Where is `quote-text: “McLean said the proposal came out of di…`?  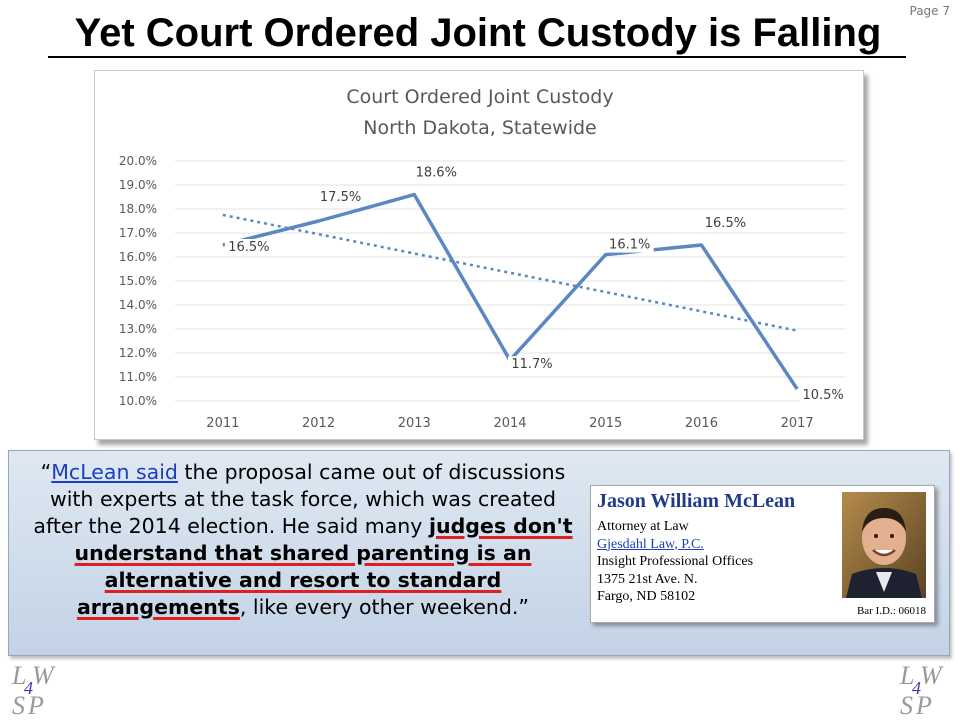 quote-text: “McLean said the proposal came out of di… is located at coordinates (303, 540).